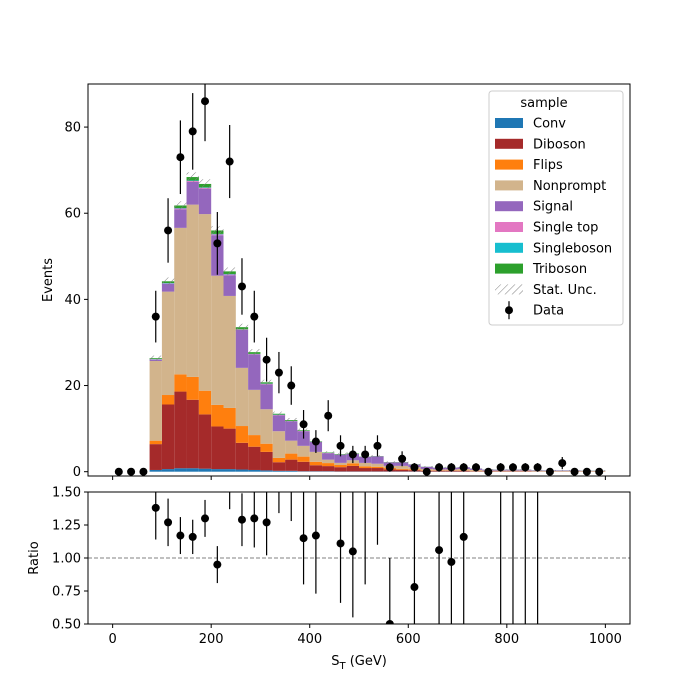 This screenshot has width=700, height=700. What do you see at coordinates (546, 290) in the screenshot?
I see `legend-entry-stat-unc: Stat. Unc.` at bounding box center [546, 290].